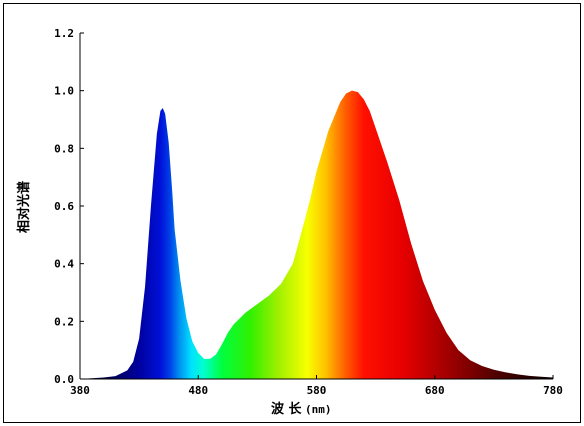 Image resolution: width=584 pixels, height=426 pixels. What do you see at coordinates (317, 390) in the screenshot?
I see `x-tick-label-2: 580` at bounding box center [317, 390].